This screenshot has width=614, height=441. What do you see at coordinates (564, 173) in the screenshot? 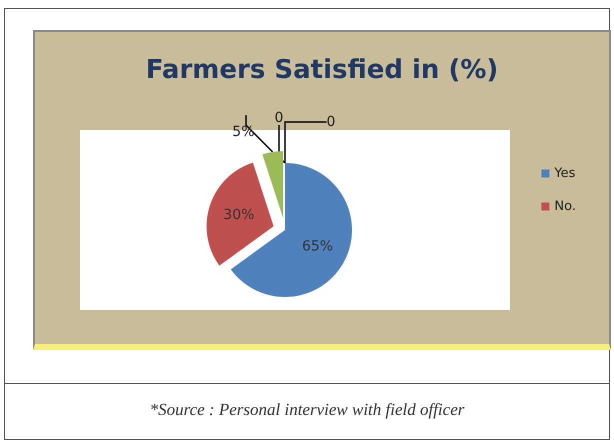
I see `legend-label: Yes` at bounding box center [564, 173].